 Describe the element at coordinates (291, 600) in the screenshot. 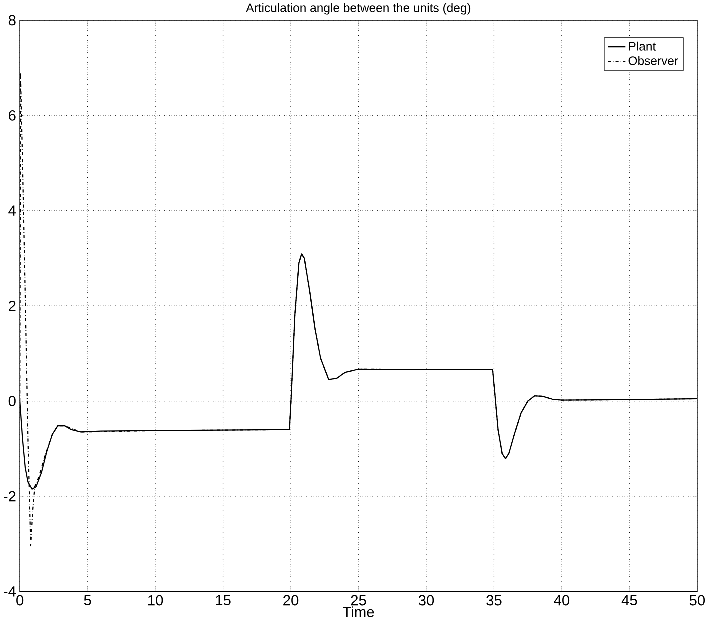

I see `x-tick-label: 20` at that location.